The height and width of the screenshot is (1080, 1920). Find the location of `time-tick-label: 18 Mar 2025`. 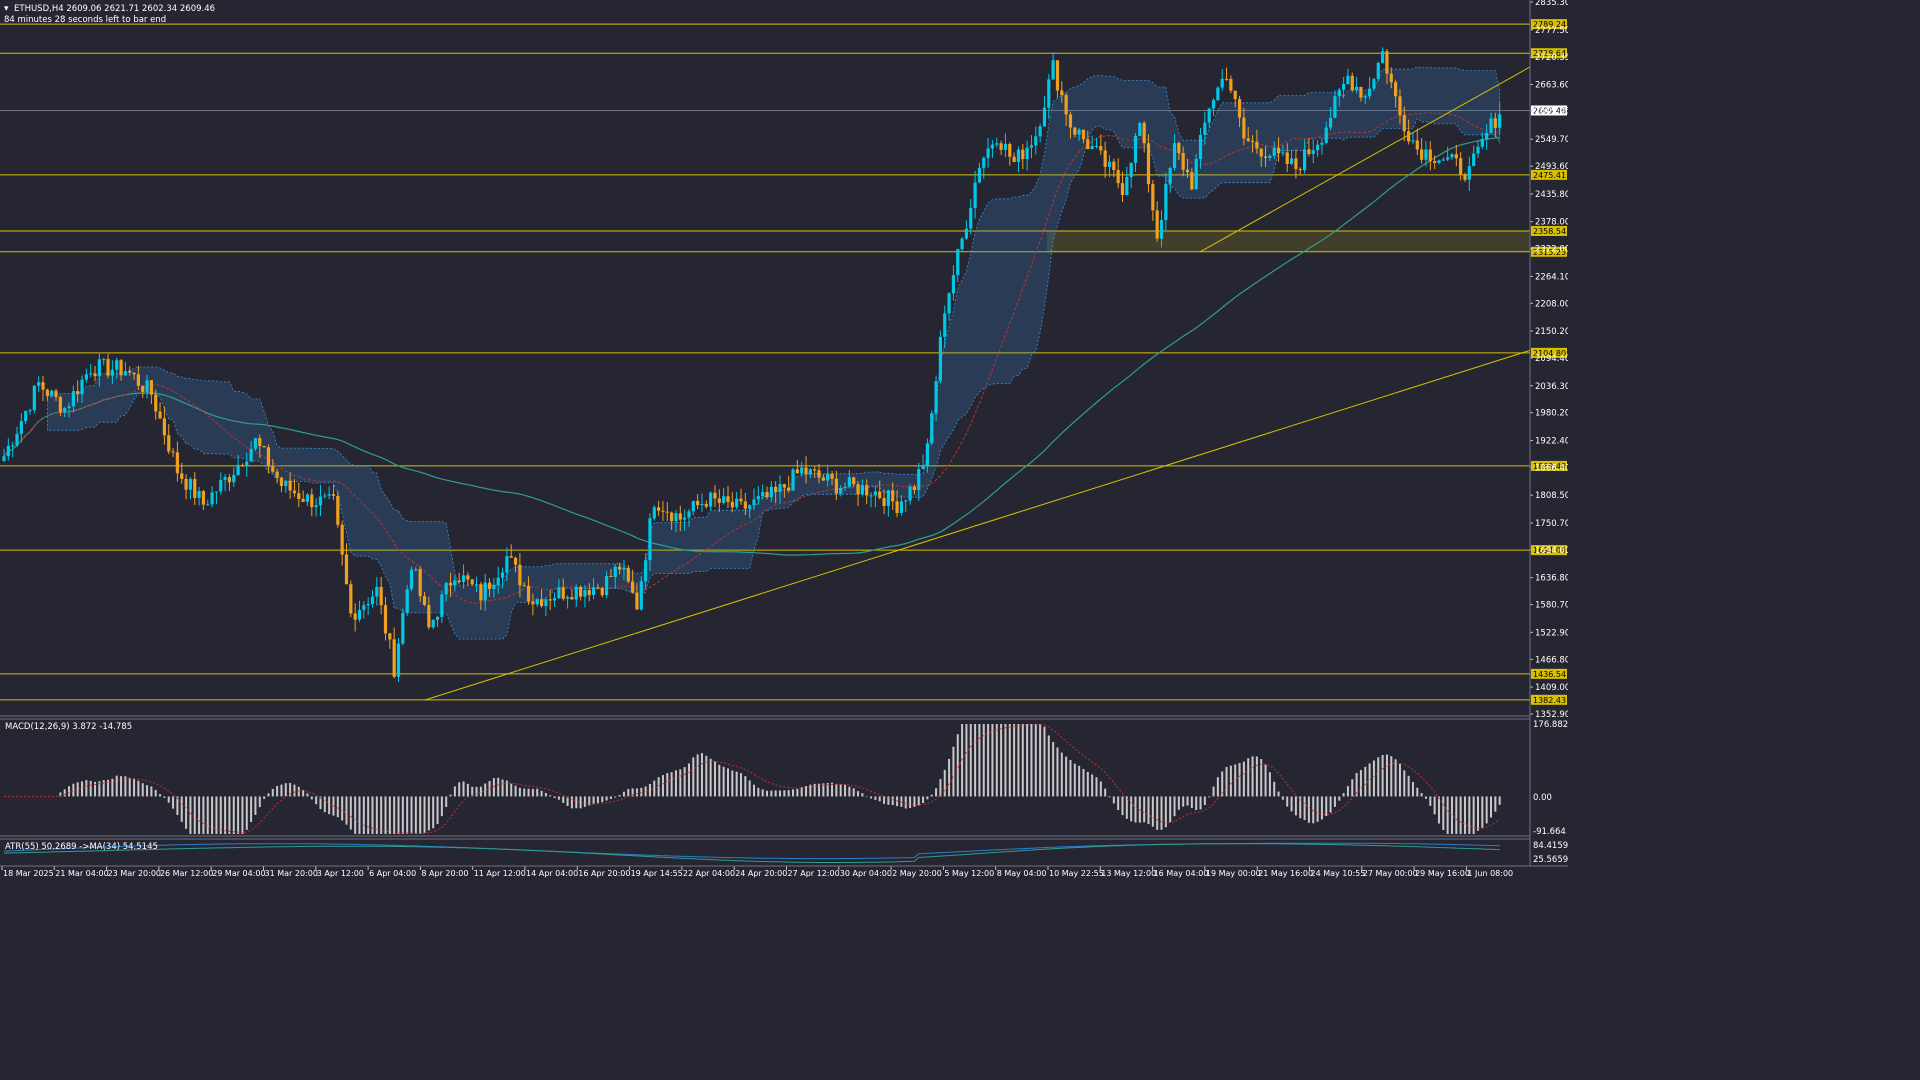

time-tick-label: 18 Mar 2025 is located at coordinates (28, 873).